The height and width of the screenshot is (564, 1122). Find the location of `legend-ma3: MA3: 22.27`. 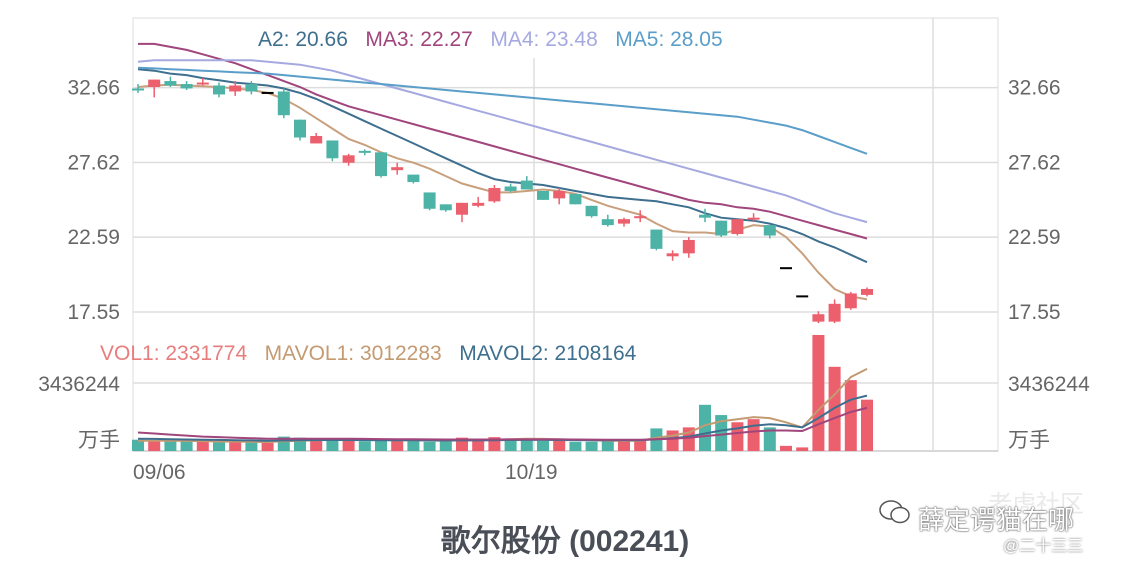

legend-ma3: MA3: 22.27 is located at coordinates (419, 39).